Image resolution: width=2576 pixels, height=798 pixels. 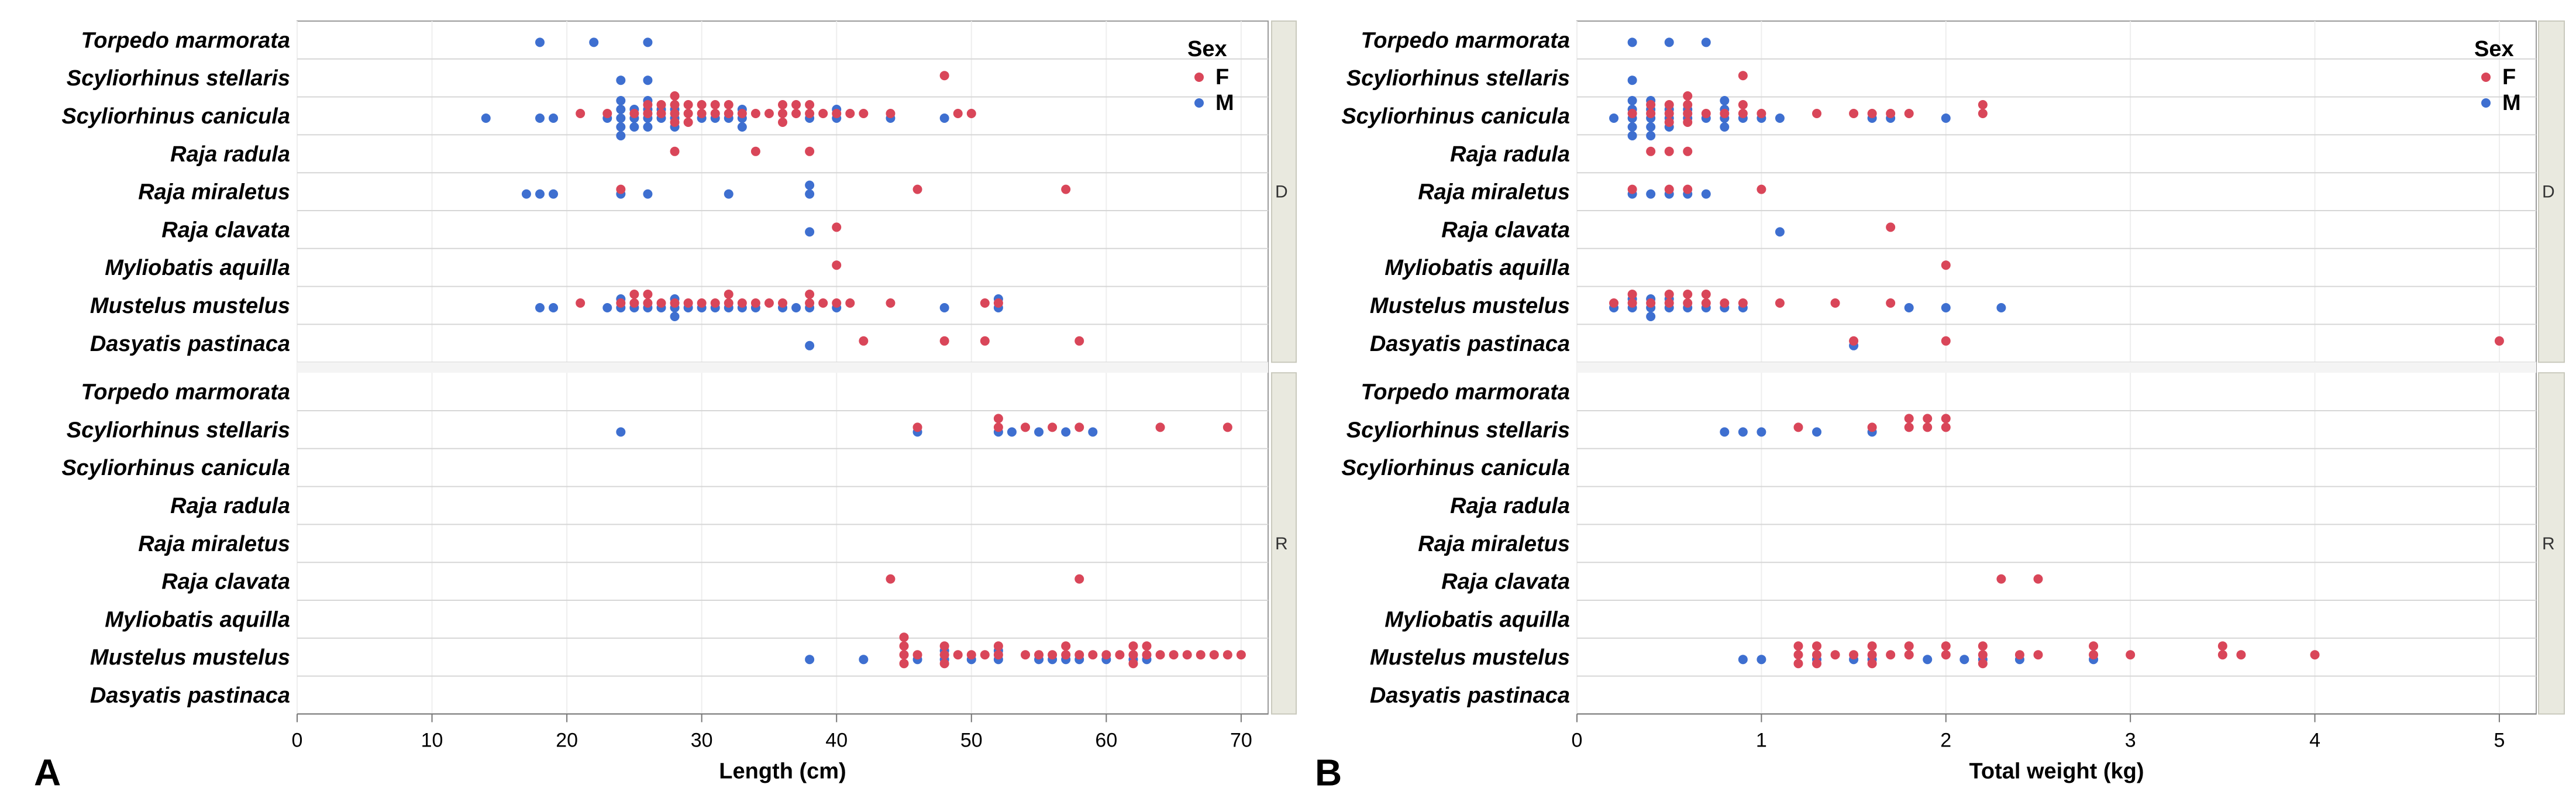 I want to click on group-label-R: R, so click(x=1281, y=543).